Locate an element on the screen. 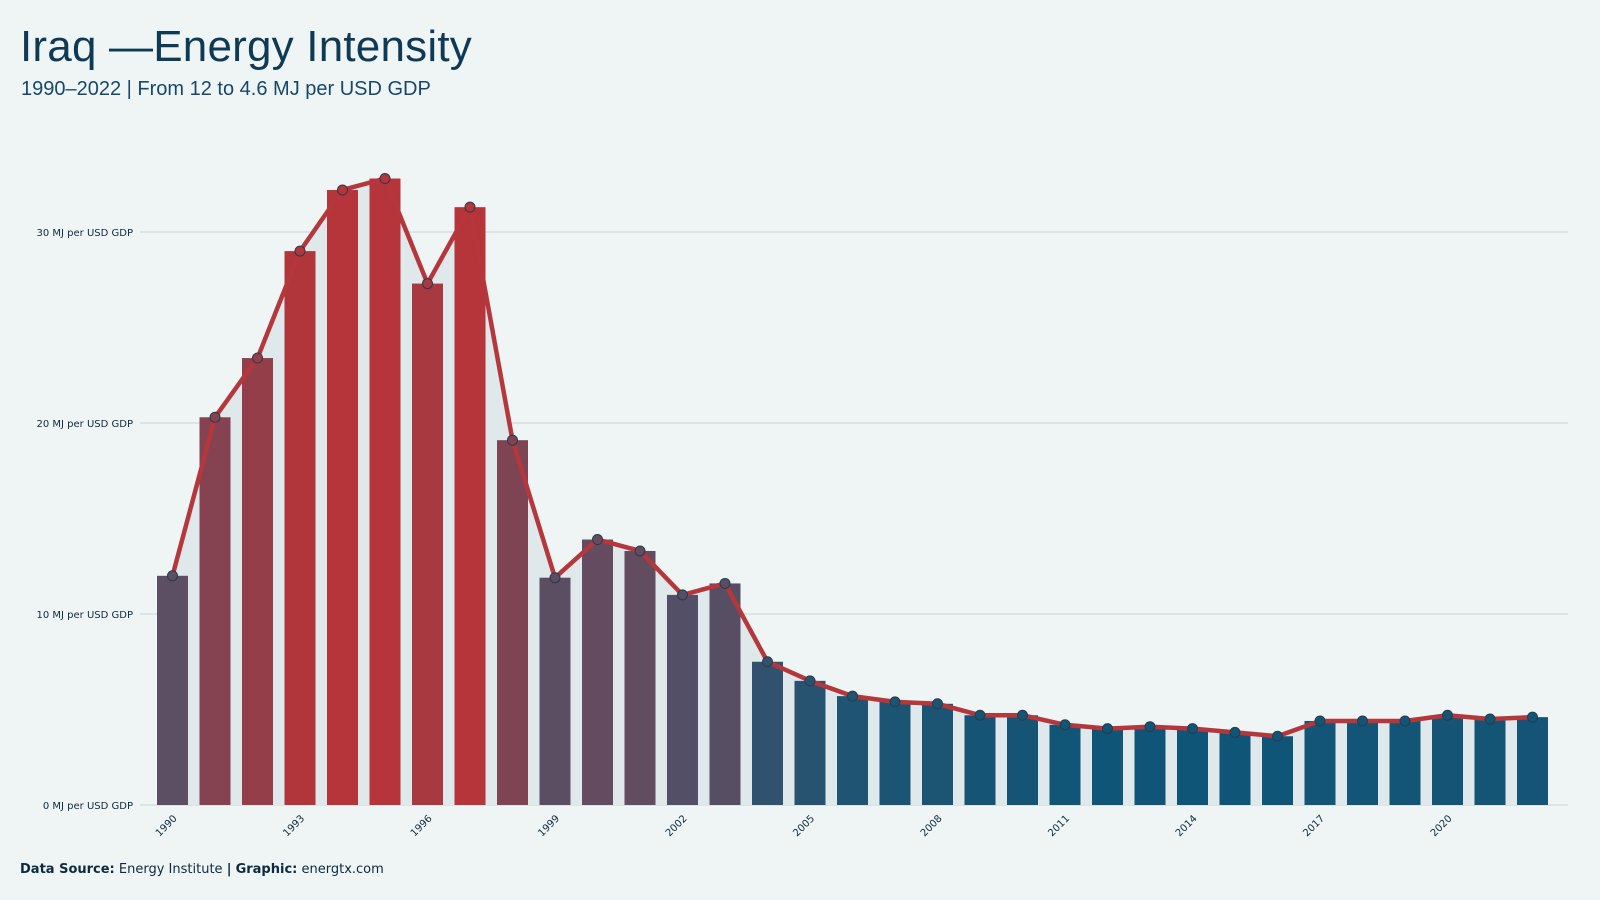 The width and height of the screenshot is (1600, 900). y-tick-label: 10 MJ per USD GDP is located at coordinates (85, 615).